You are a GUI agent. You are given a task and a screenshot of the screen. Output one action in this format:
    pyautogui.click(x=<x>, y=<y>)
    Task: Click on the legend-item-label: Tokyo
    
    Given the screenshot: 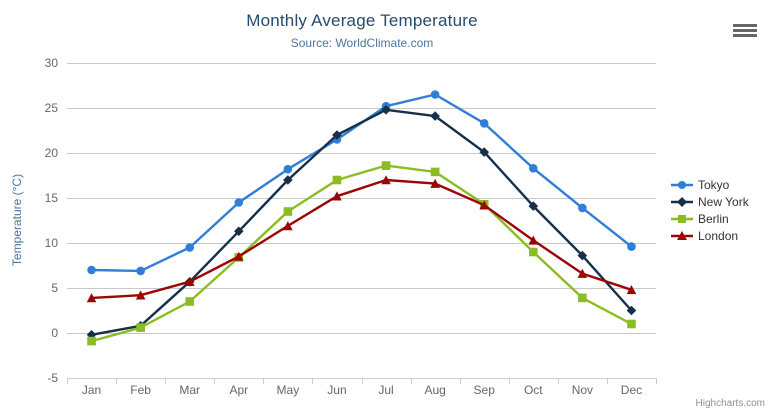 What is the action you would take?
    pyautogui.click(x=714, y=185)
    